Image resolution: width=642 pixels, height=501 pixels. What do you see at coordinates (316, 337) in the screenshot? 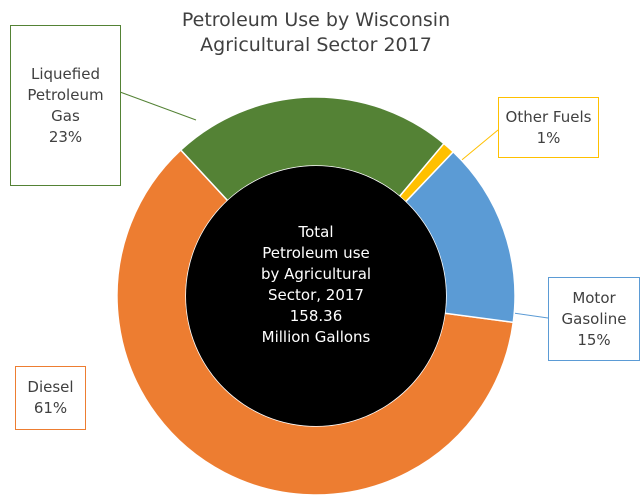
I see `center-line: Million Gallons` at bounding box center [316, 337].